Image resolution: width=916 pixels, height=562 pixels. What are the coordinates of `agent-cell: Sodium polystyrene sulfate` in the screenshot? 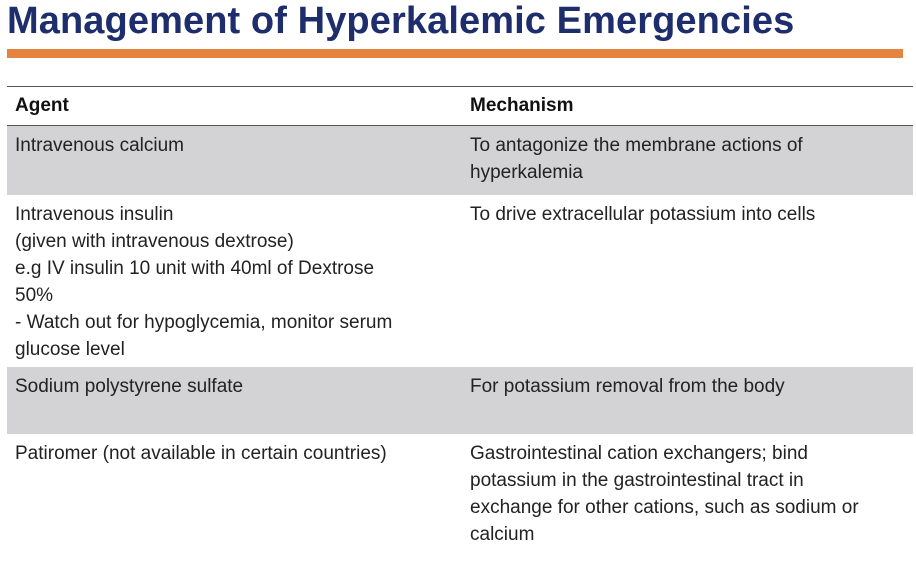 It's located at (234, 400).